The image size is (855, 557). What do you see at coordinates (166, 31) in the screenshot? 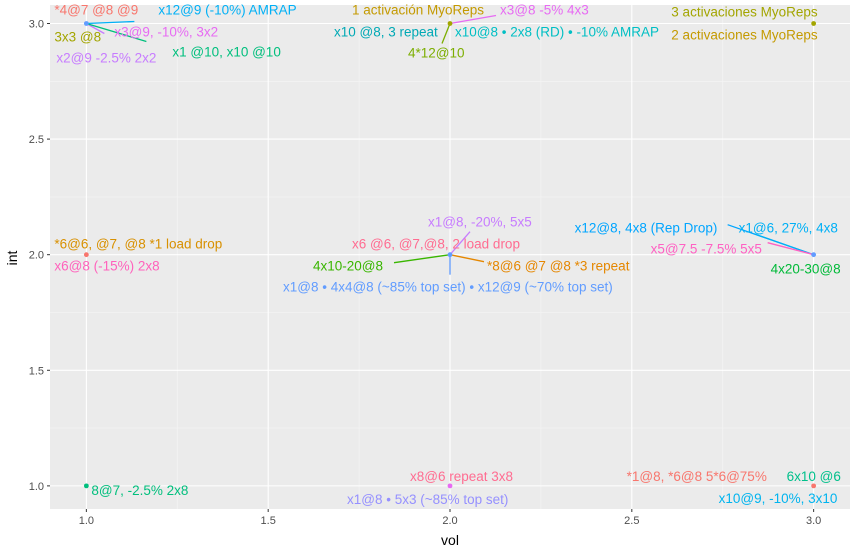
I see `data-label: x3@9, -10%, 3x2` at bounding box center [166, 31].